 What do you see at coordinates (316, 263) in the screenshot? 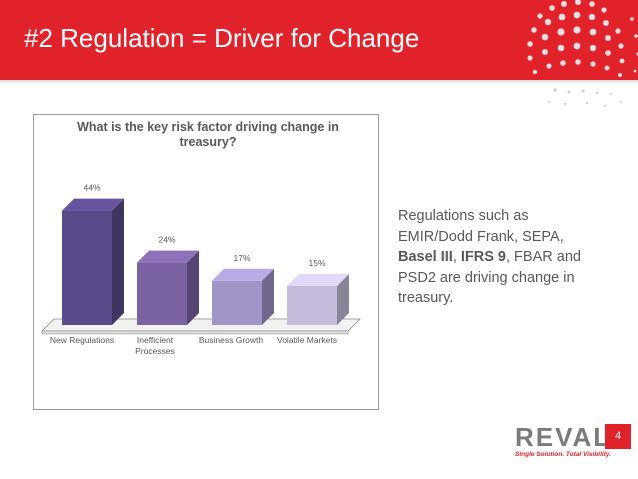
I see `value-label-4: 15%` at bounding box center [316, 263].